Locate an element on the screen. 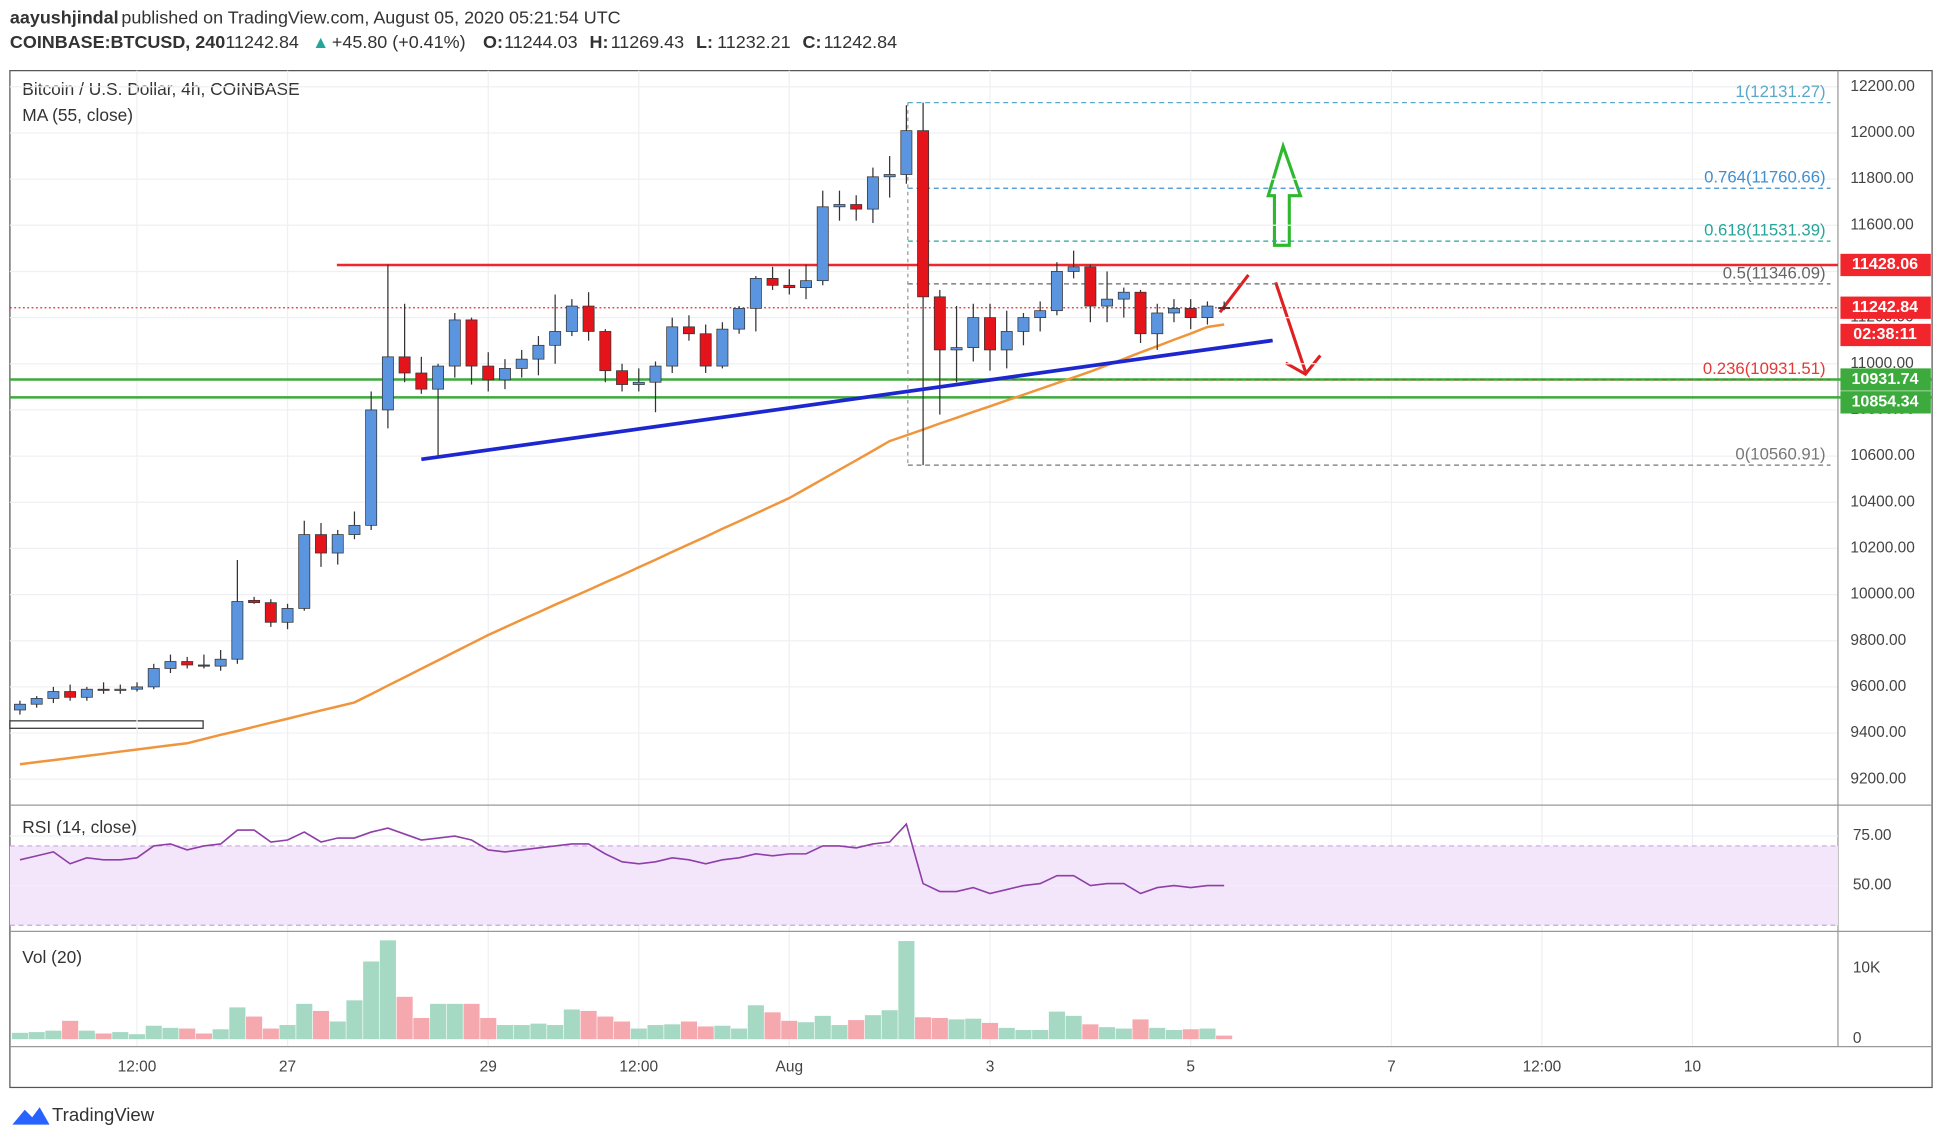  support-badge-bg is located at coordinates (1885, 379).